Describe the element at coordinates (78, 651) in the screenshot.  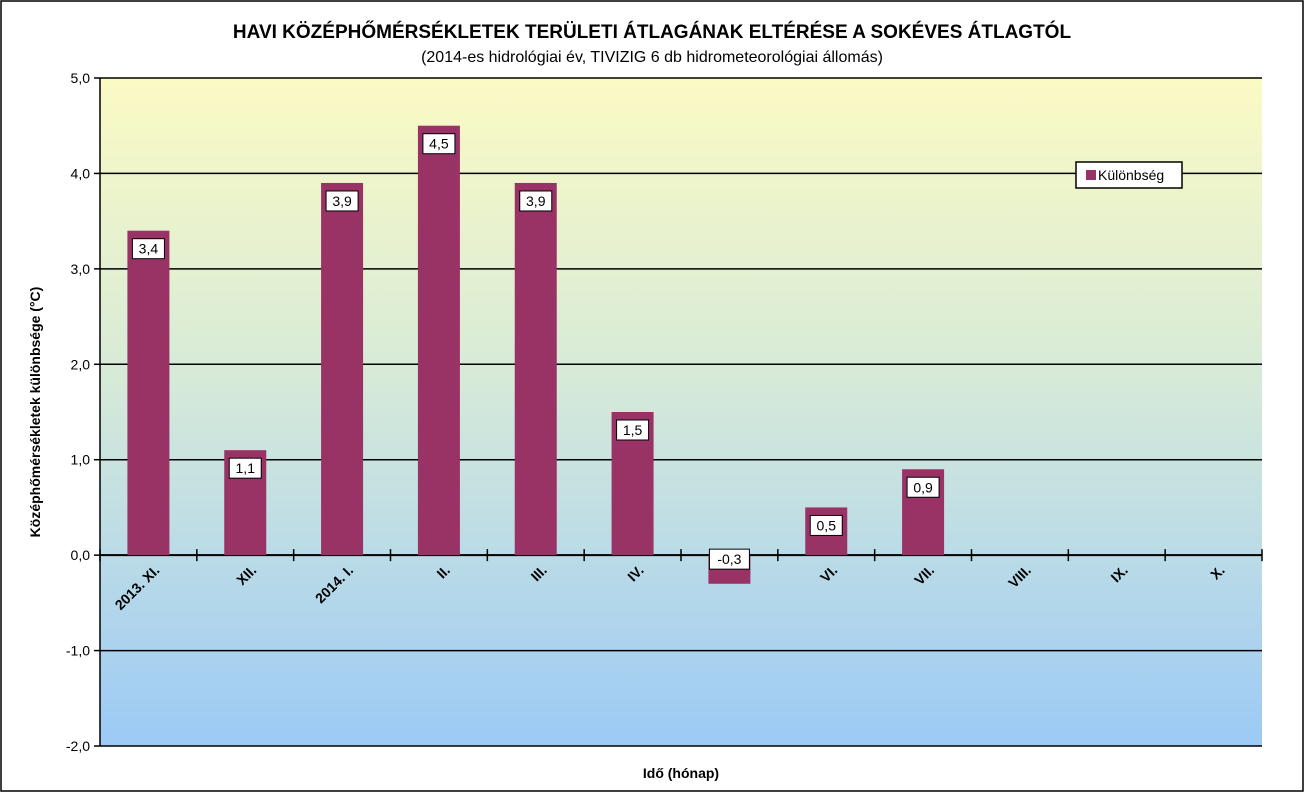
I see `y-tick-label: -1,0` at that location.